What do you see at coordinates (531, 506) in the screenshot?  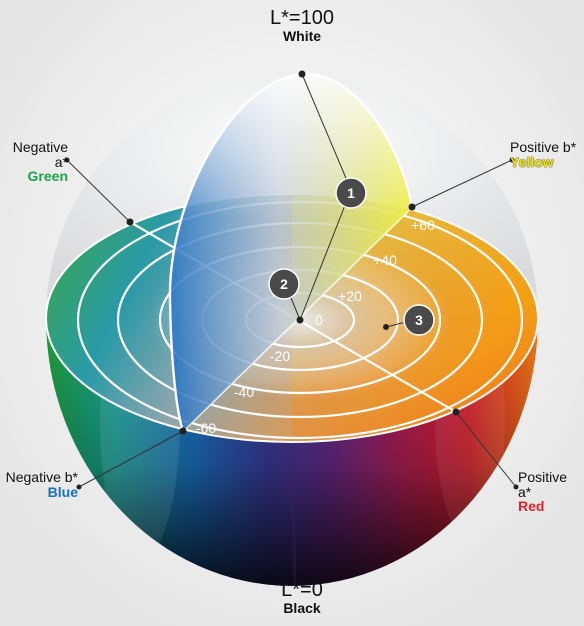 I see `label-pos-a-sub: Red` at bounding box center [531, 506].